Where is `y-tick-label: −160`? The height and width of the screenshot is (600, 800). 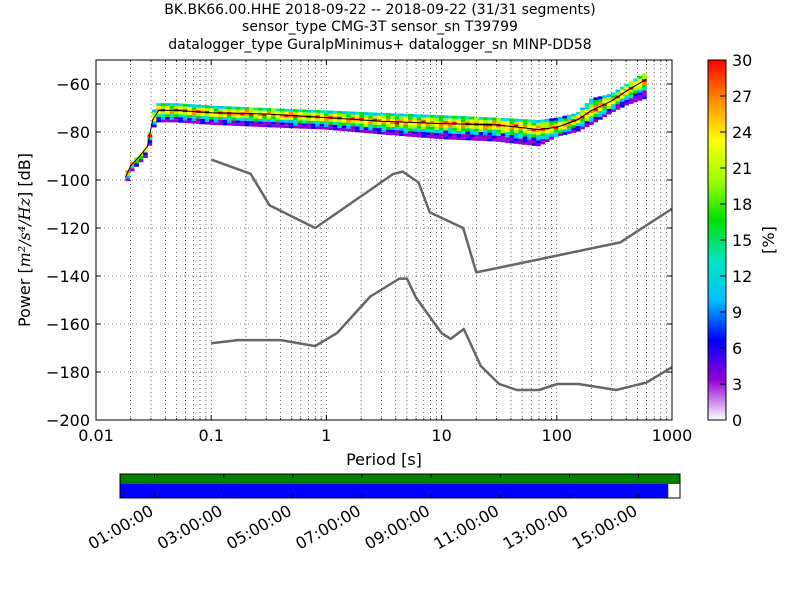 y-tick-label: −160 is located at coordinates (68, 324).